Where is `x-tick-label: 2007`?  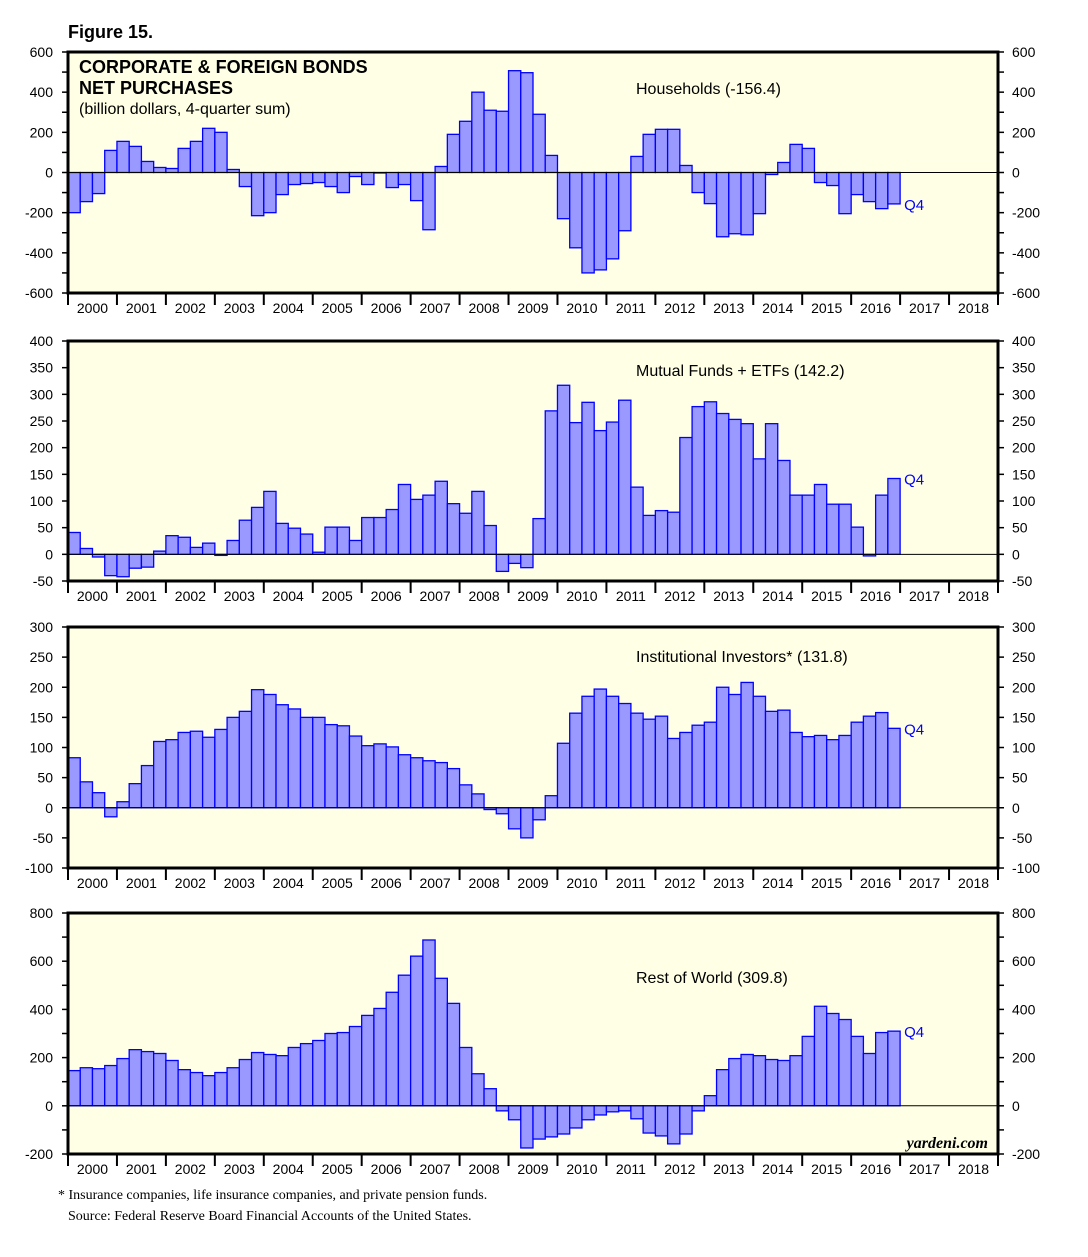
x-tick-label: 2007 is located at coordinates (435, 308).